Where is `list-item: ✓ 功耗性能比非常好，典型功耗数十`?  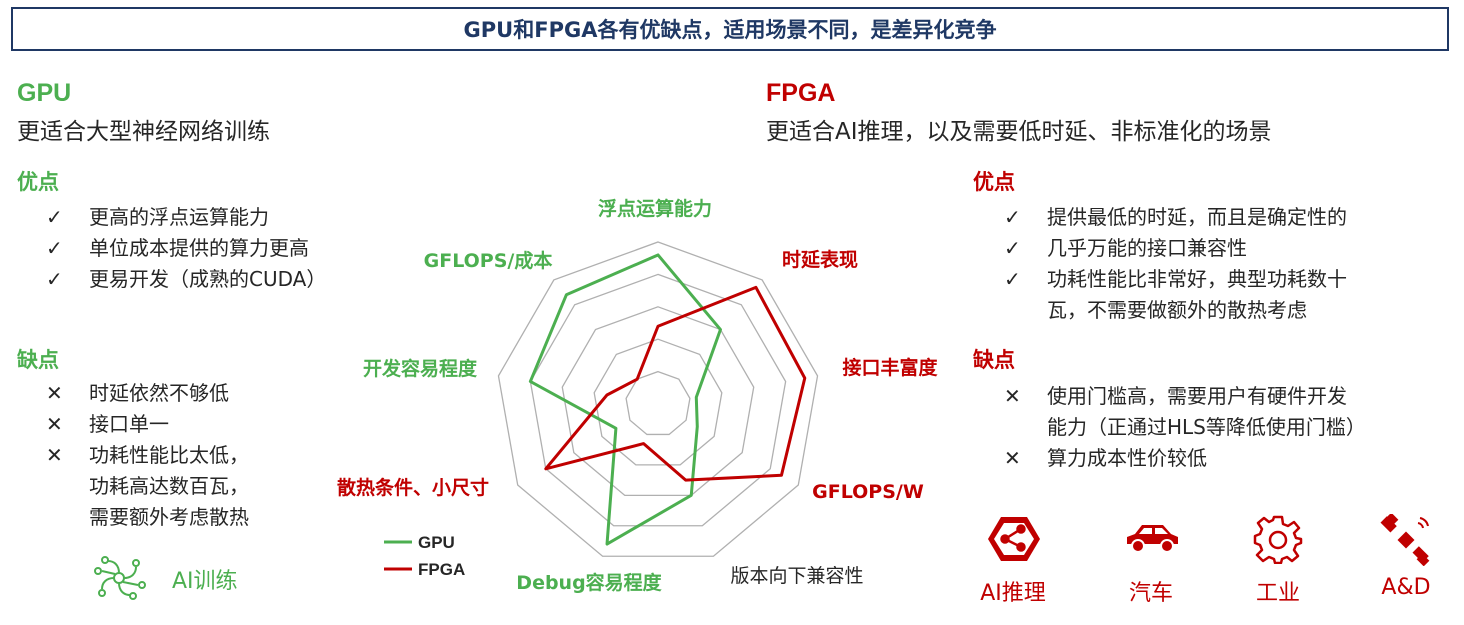 list-item: ✓ 功耗性能比非常好，典型功耗数十 is located at coordinates (1175, 279).